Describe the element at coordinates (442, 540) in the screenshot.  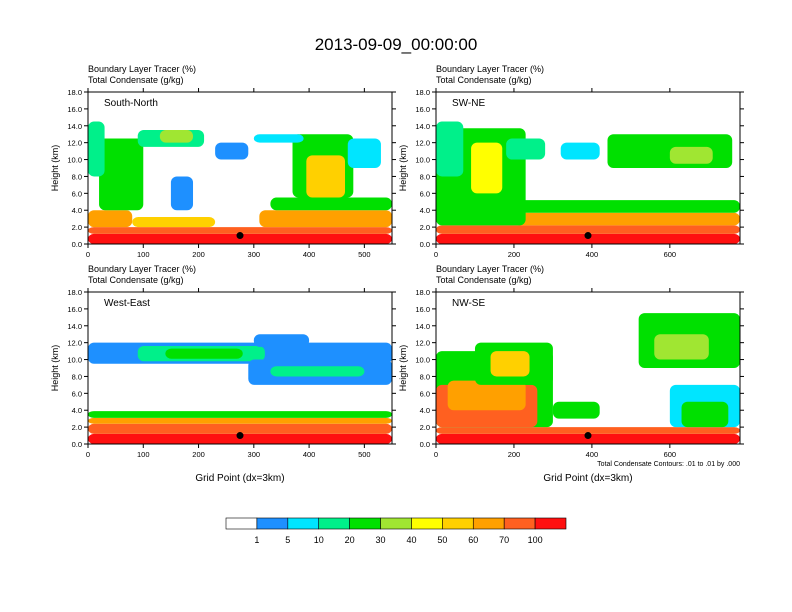
I see `colorbar-label: 50` at that location.